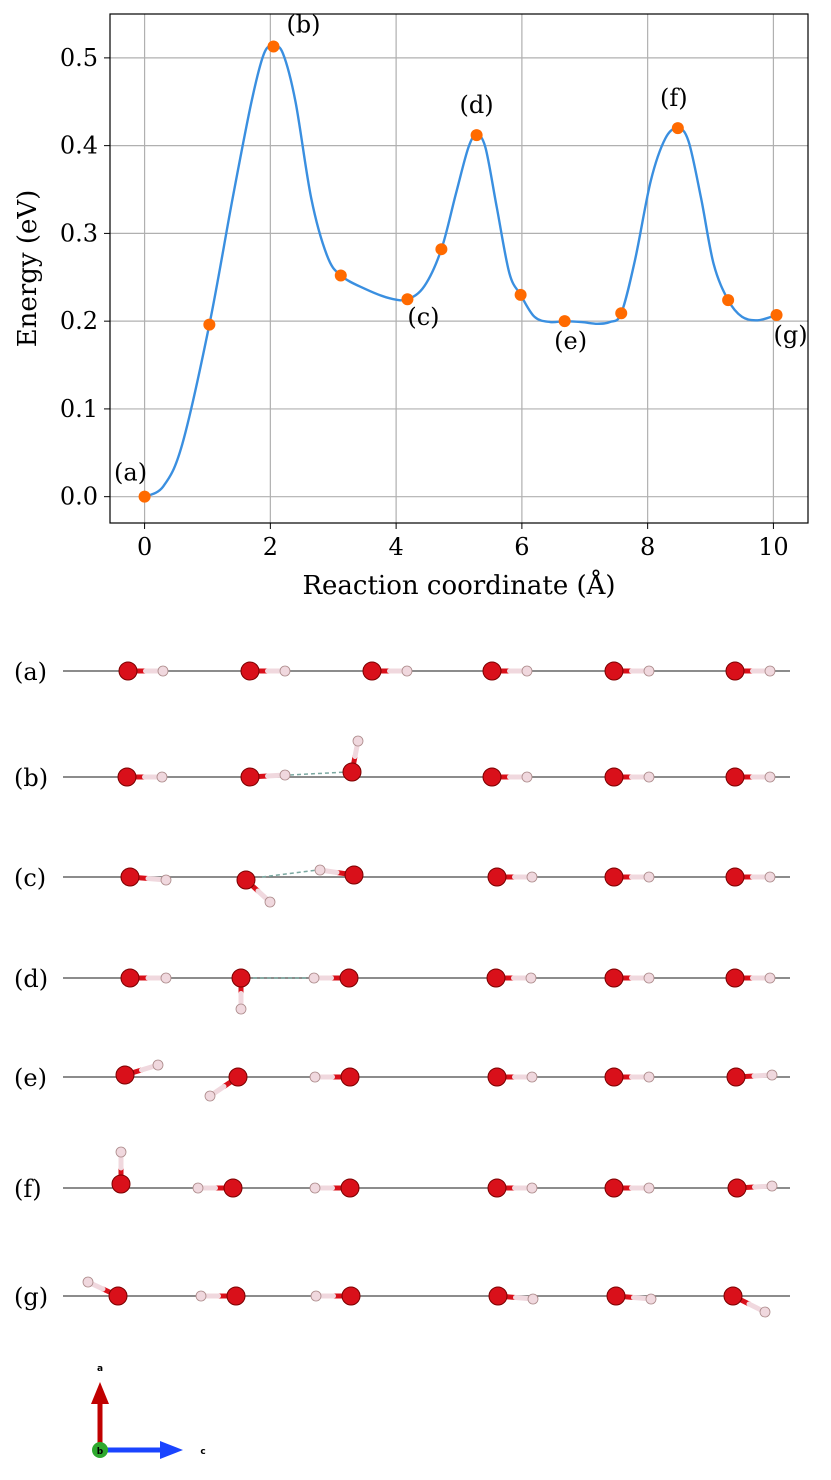  Describe the element at coordinates (79, 146) in the screenshot. I see `y-tick-label: 0.4` at that location.